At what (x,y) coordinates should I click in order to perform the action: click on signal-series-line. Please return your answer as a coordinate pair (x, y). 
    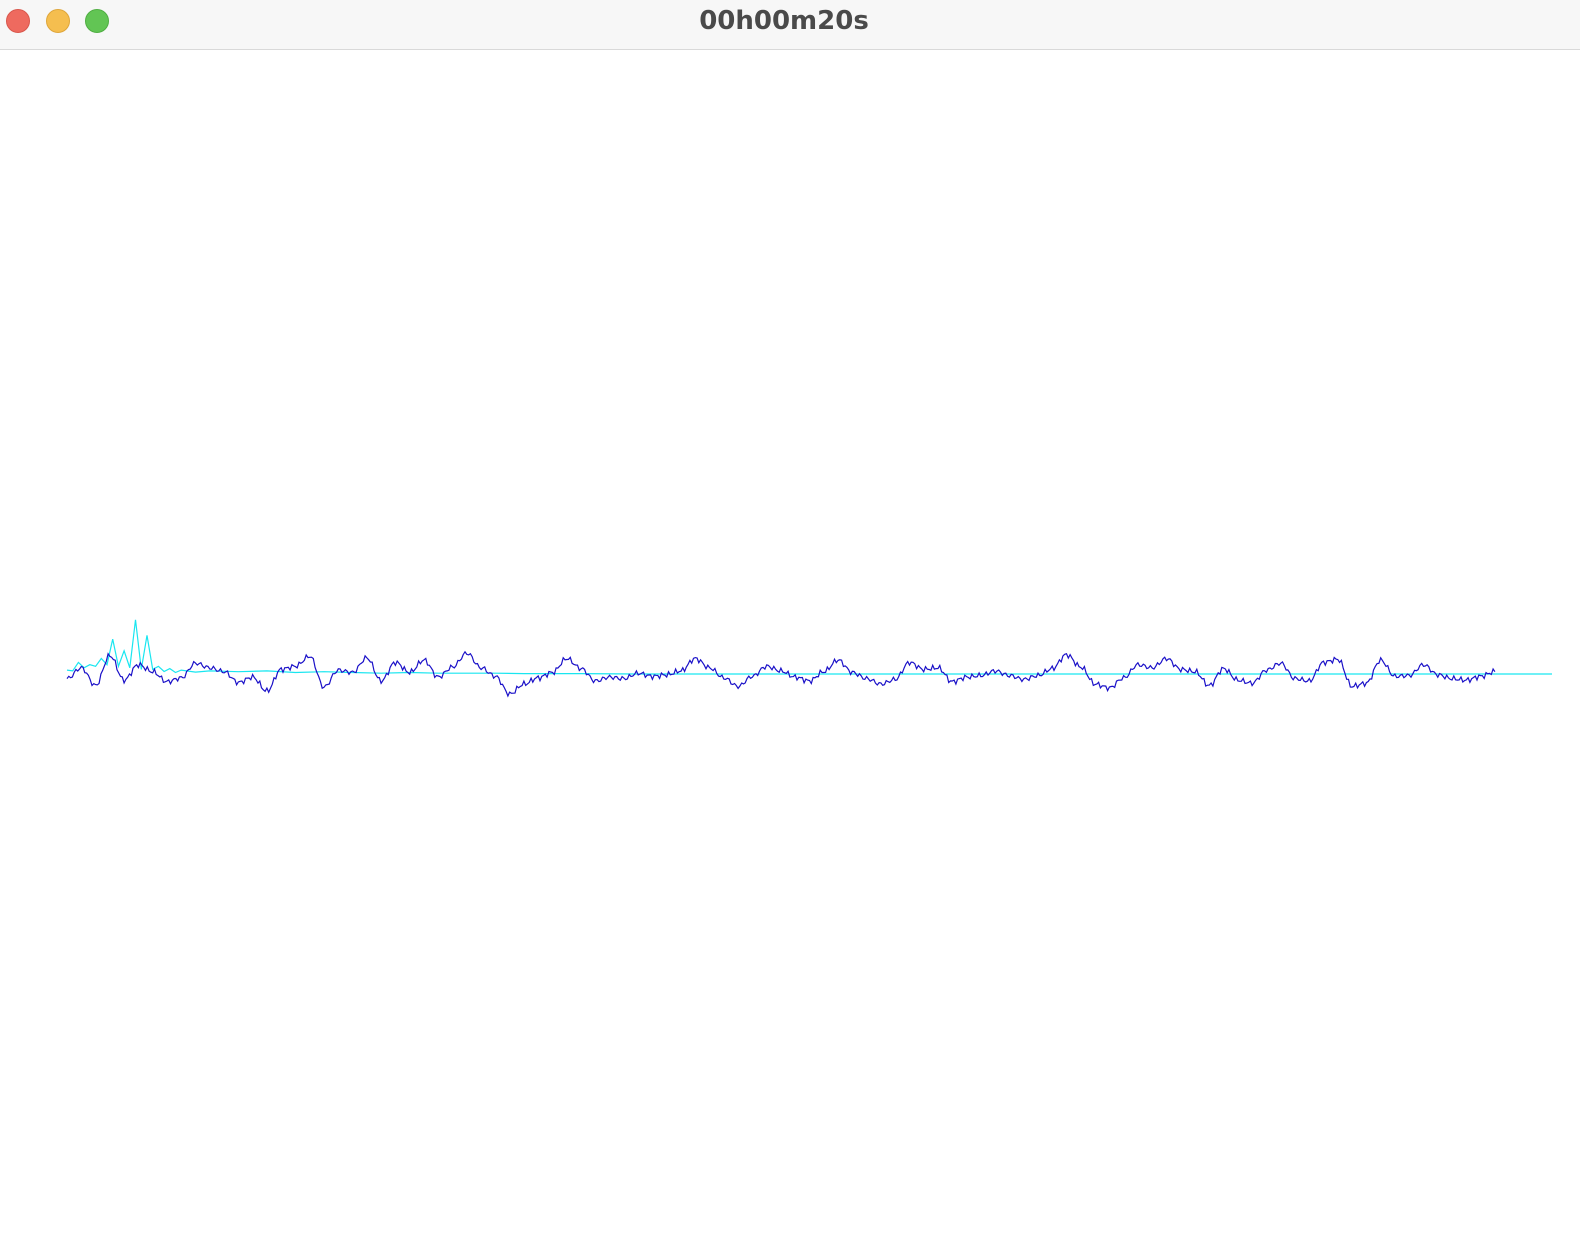
    Looking at the image, I should click on (781, 674).